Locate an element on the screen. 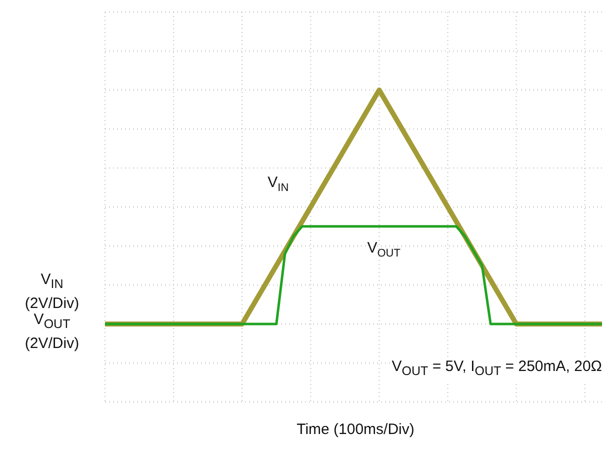 The height and width of the screenshot is (453, 606). y-axis-title: V$_{IN}$ (2V/Div) is located at coordinates (52, 291).